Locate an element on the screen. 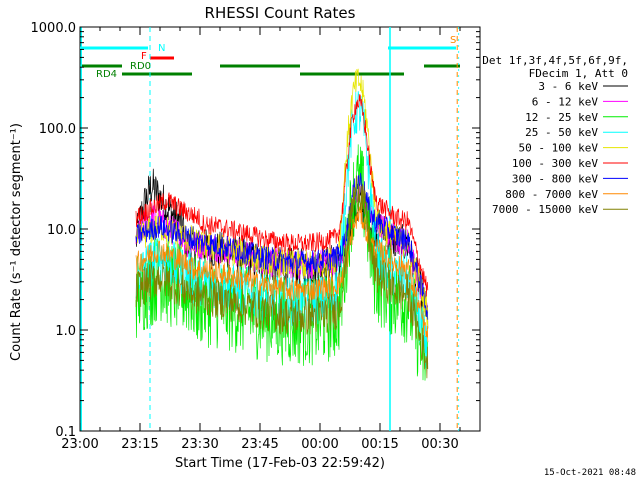  timestamp: 15-Oct-2021 08:48 is located at coordinates (590, 473).